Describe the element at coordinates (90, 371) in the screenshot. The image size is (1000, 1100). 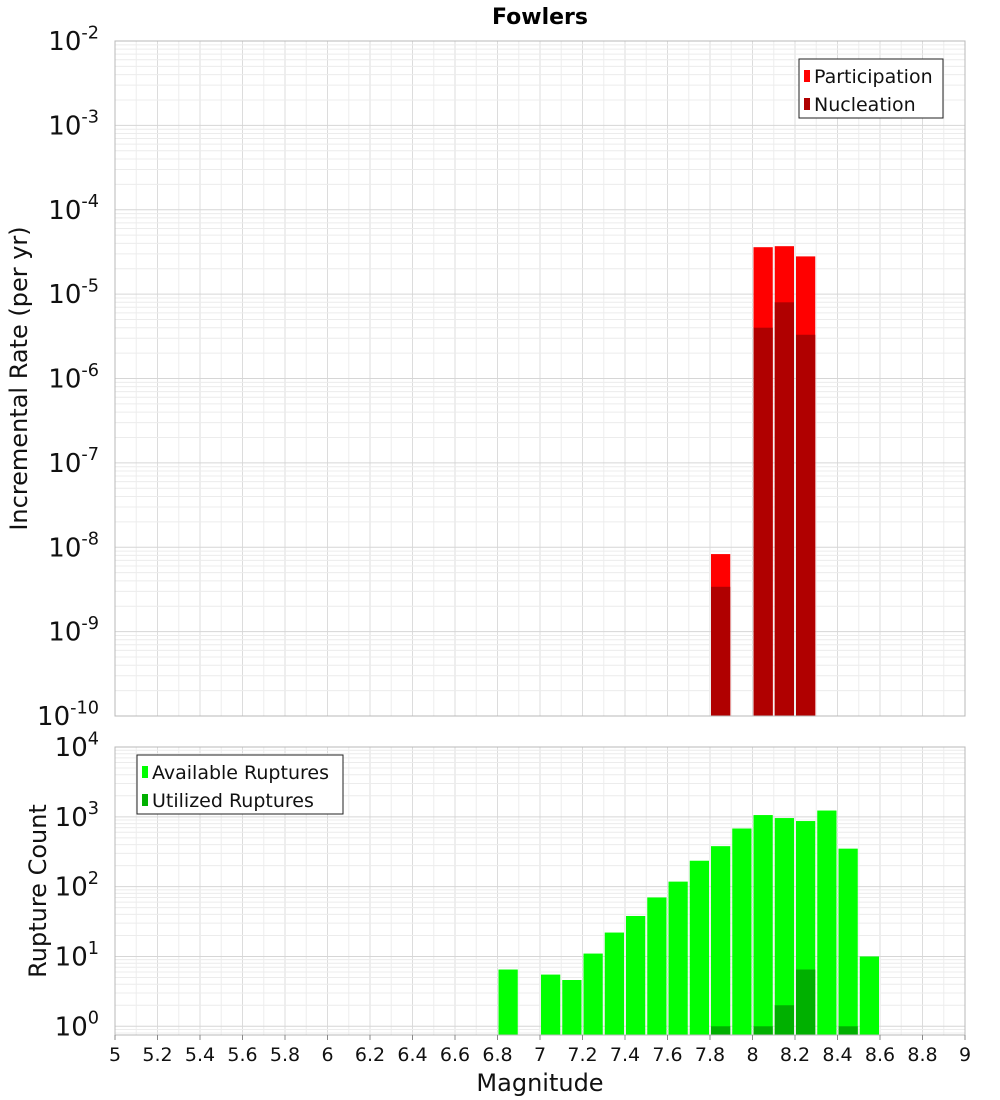
I see `y-tick-label-exp: -6` at that location.